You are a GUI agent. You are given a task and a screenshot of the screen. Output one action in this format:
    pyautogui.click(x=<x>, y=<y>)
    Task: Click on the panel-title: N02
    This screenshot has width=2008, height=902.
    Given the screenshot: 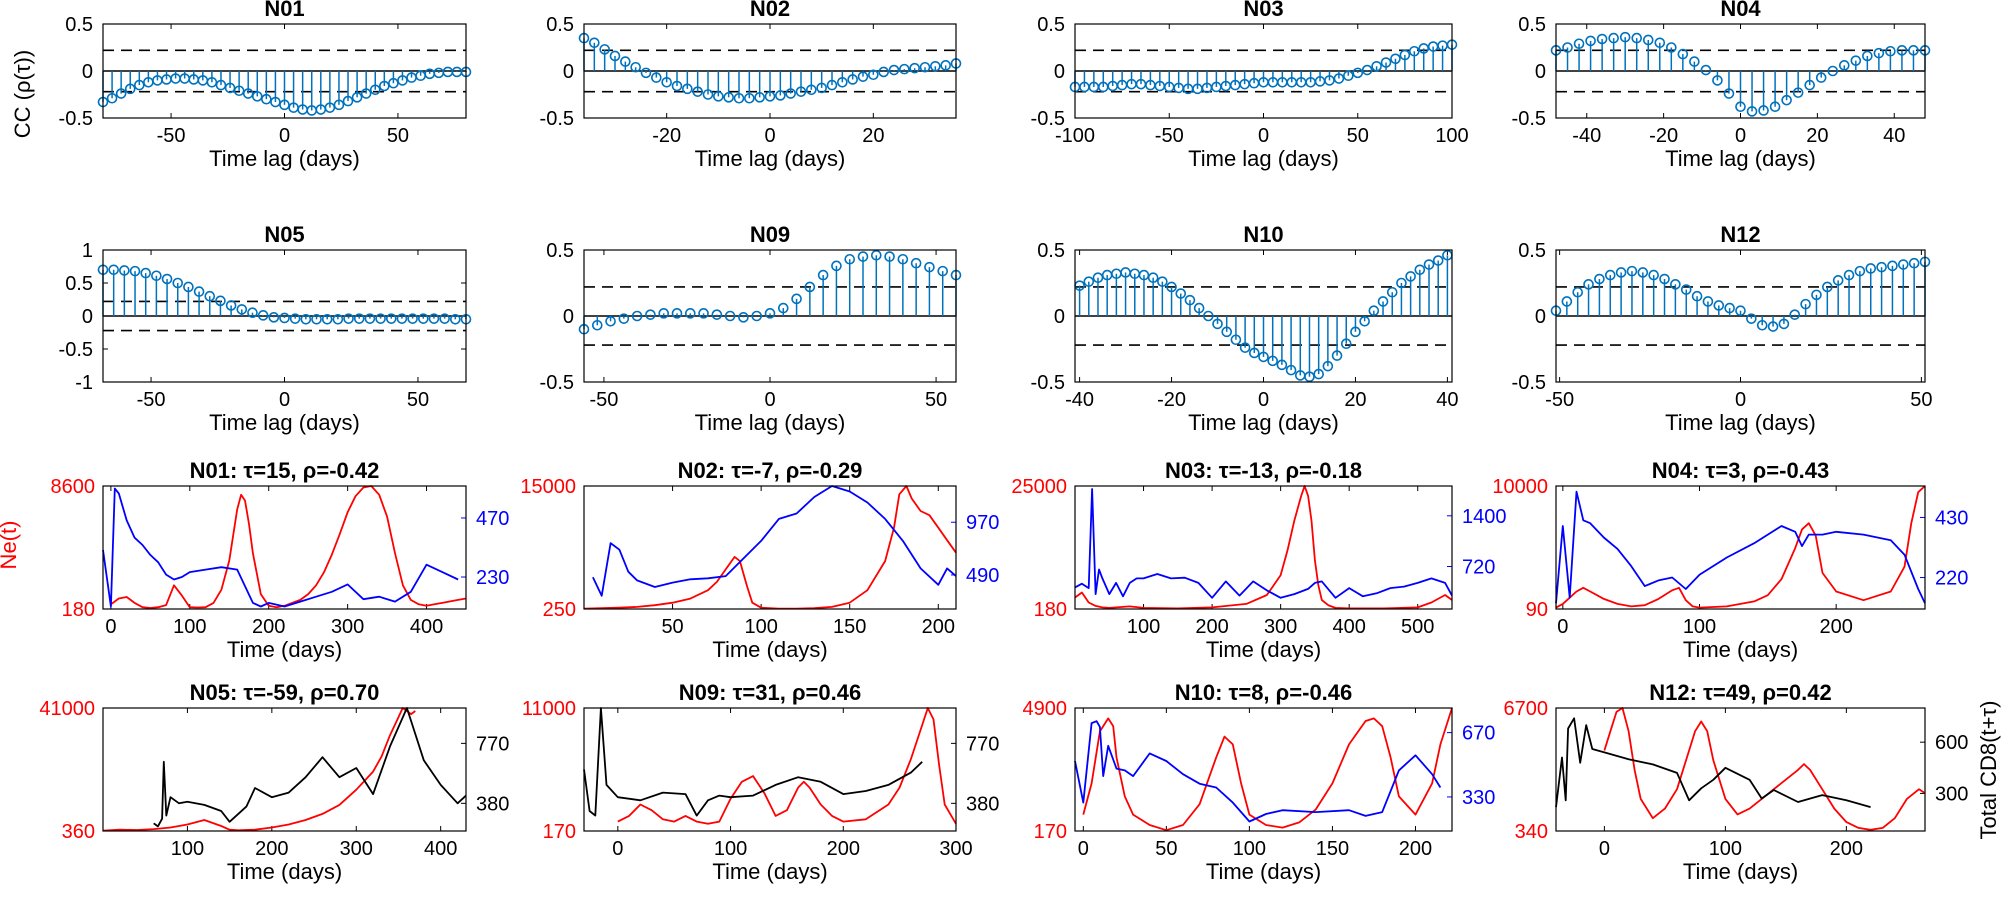 What is the action you would take?
    pyautogui.click(x=770, y=10)
    